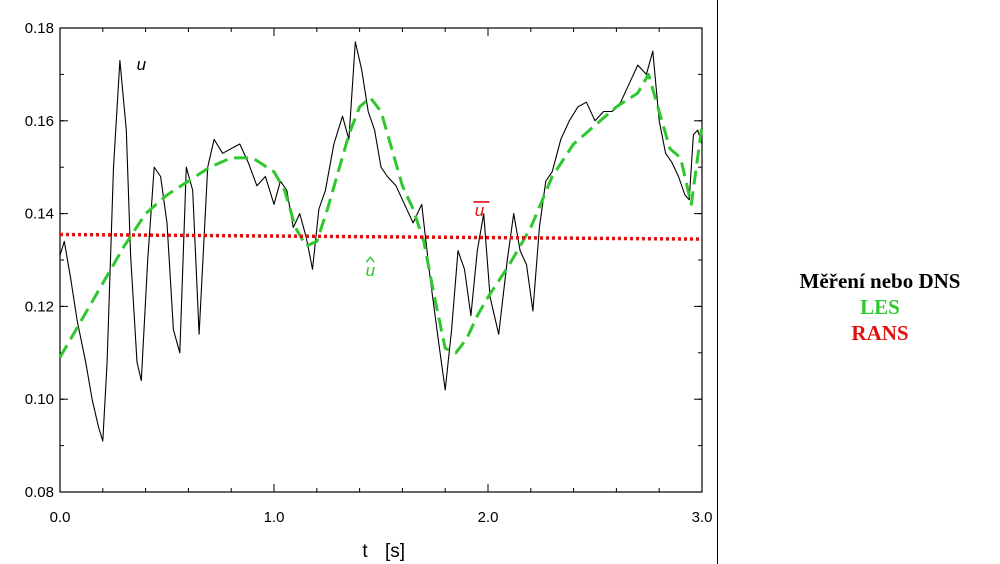 The height and width of the screenshot is (564, 1000). I want to click on y-tick-label: 0.10, so click(39, 399).